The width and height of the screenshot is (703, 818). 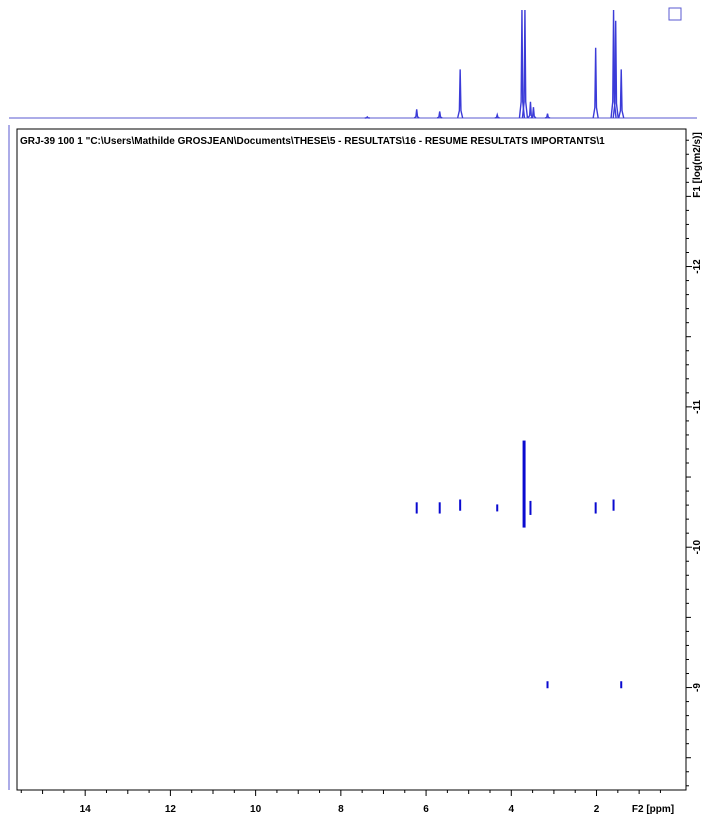 What do you see at coordinates (697, 165) in the screenshot?
I see `y-axis-label: F1 [log(m2/s)]` at bounding box center [697, 165].